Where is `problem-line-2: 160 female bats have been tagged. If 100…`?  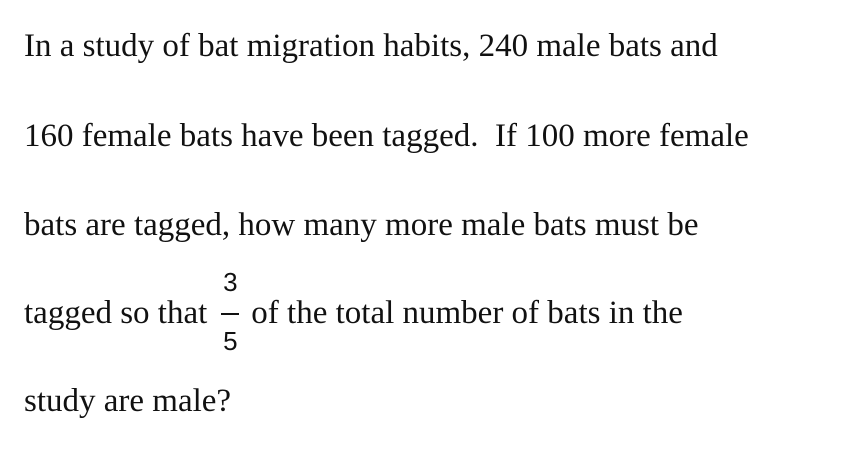 problem-line-2: 160 female bats have been tagged. If 100… is located at coordinates (386, 136).